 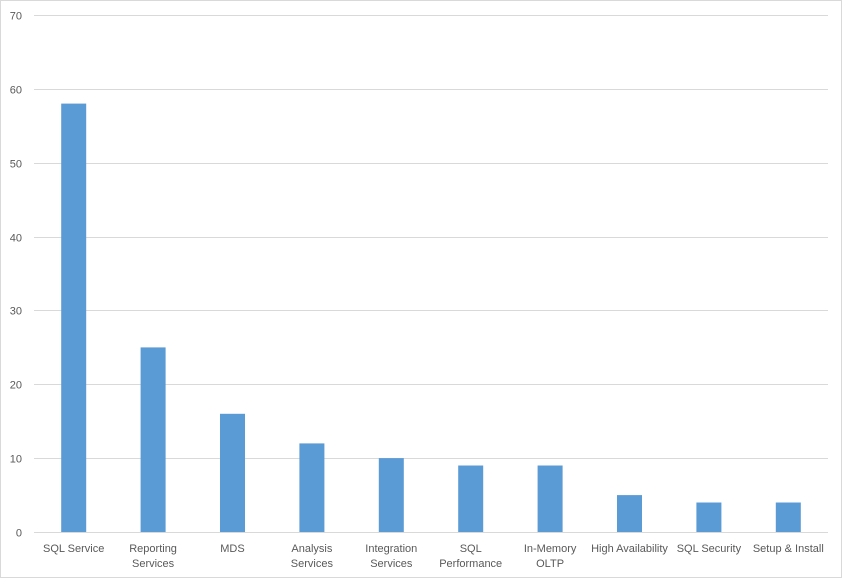 I want to click on y-tick-label: 50, so click(x=16, y=165).